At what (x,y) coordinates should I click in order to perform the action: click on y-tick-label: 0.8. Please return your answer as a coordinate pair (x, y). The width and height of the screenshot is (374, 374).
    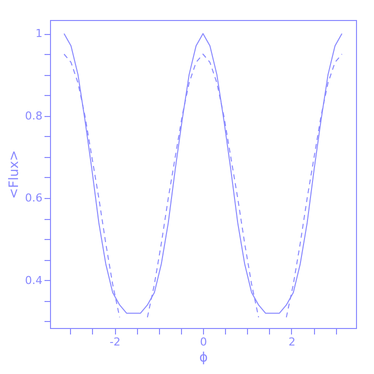
    Looking at the image, I should click on (33, 115).